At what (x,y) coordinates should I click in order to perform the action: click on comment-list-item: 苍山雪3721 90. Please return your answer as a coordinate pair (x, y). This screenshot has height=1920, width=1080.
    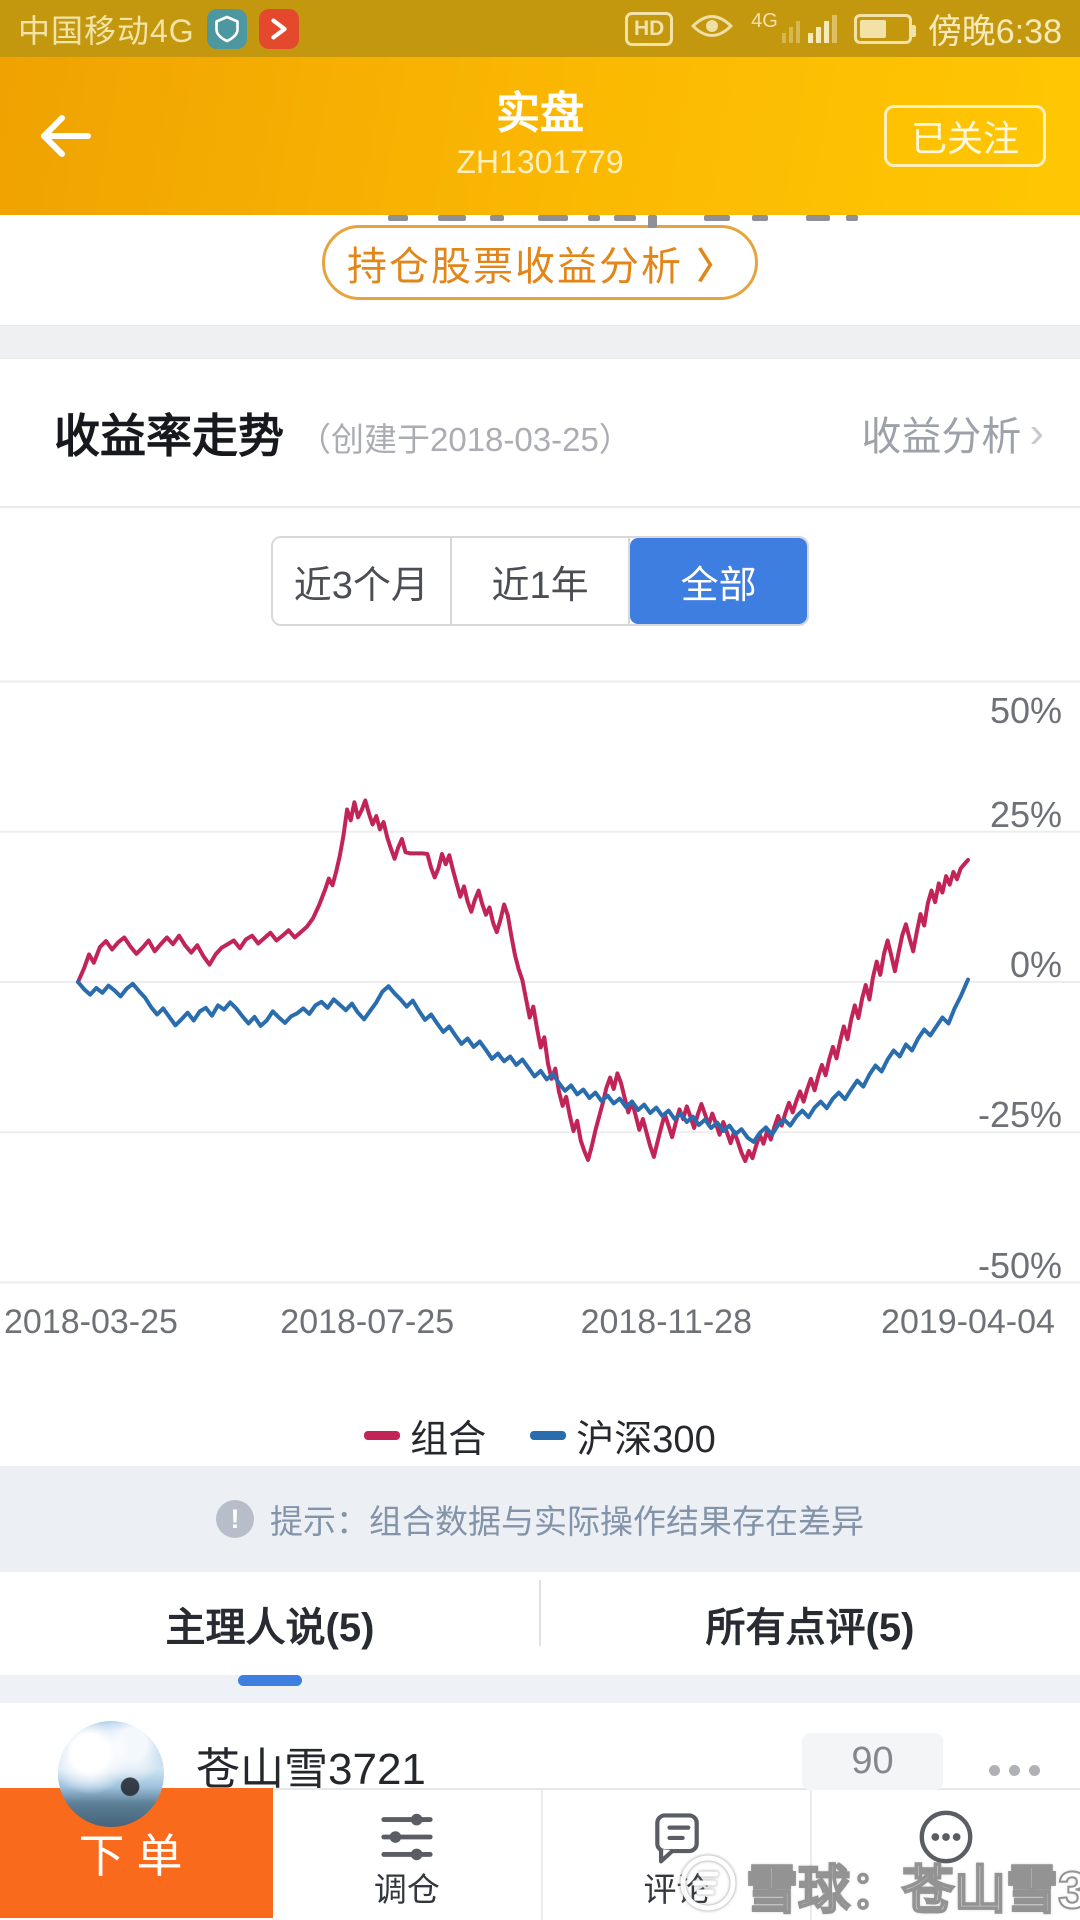
    Looking at the image, I should click on (540, 1765).